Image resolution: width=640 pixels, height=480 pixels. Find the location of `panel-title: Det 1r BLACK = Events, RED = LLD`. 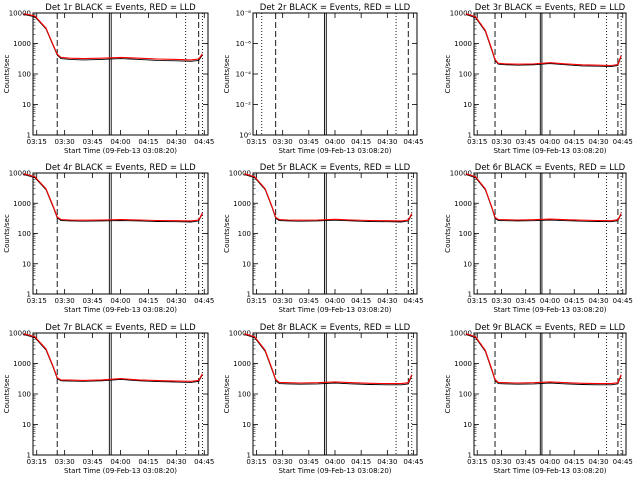

panel-title: Det 1r BLACK = Events, RED = LLD is located at coordinates (120, 8).